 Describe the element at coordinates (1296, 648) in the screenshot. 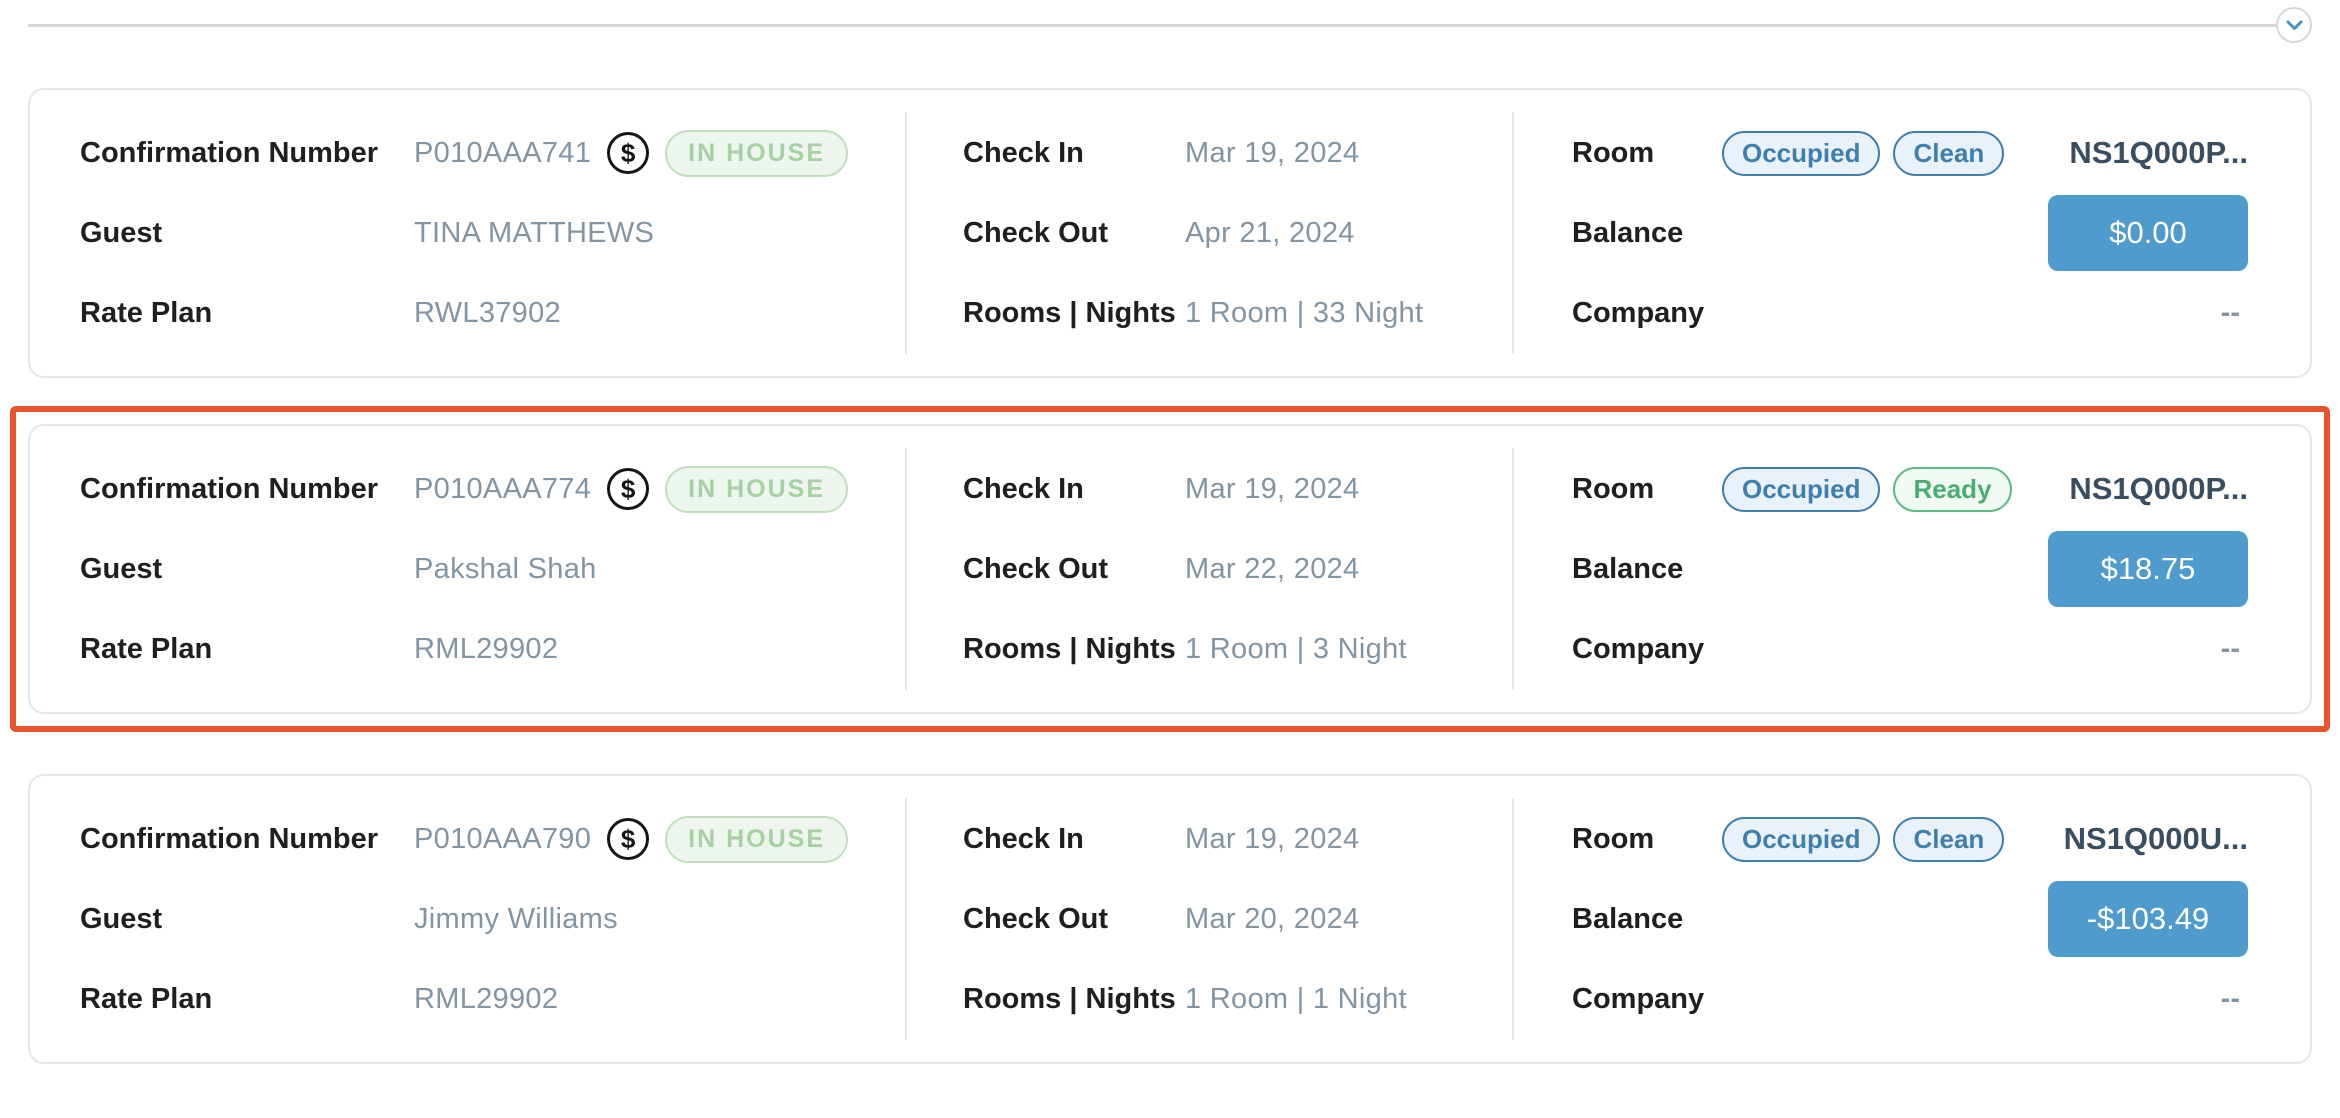

I see `rooms-nights-value: 1 Room | 3 Night` at that location.